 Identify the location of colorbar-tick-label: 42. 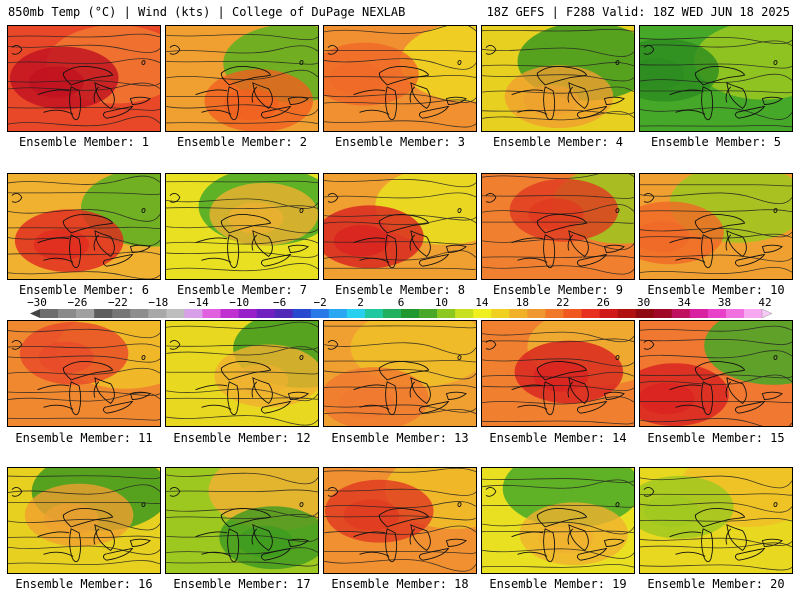
(765, 302).